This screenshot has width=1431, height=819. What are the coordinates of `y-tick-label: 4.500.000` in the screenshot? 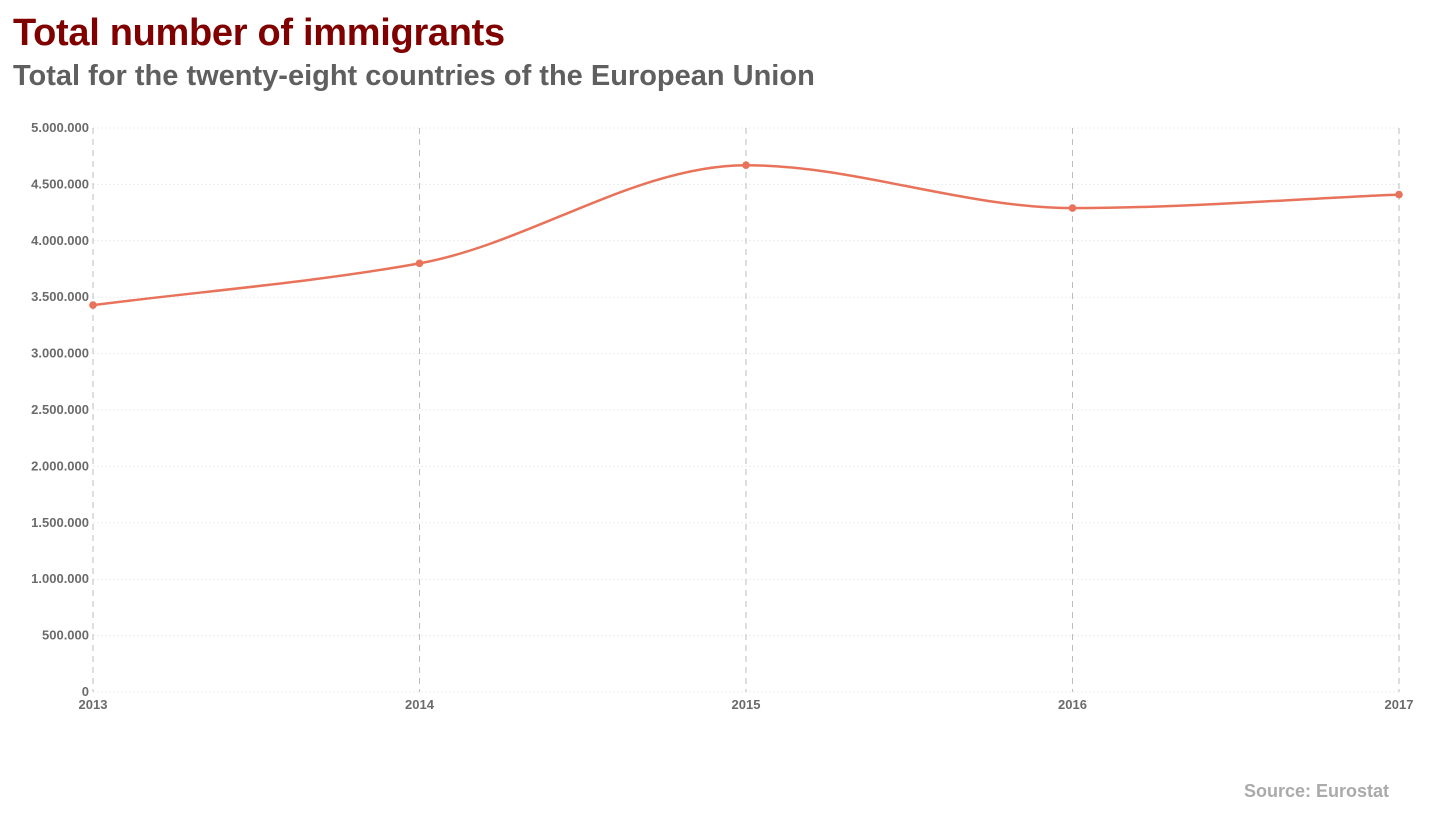 It's located at (60, 183).